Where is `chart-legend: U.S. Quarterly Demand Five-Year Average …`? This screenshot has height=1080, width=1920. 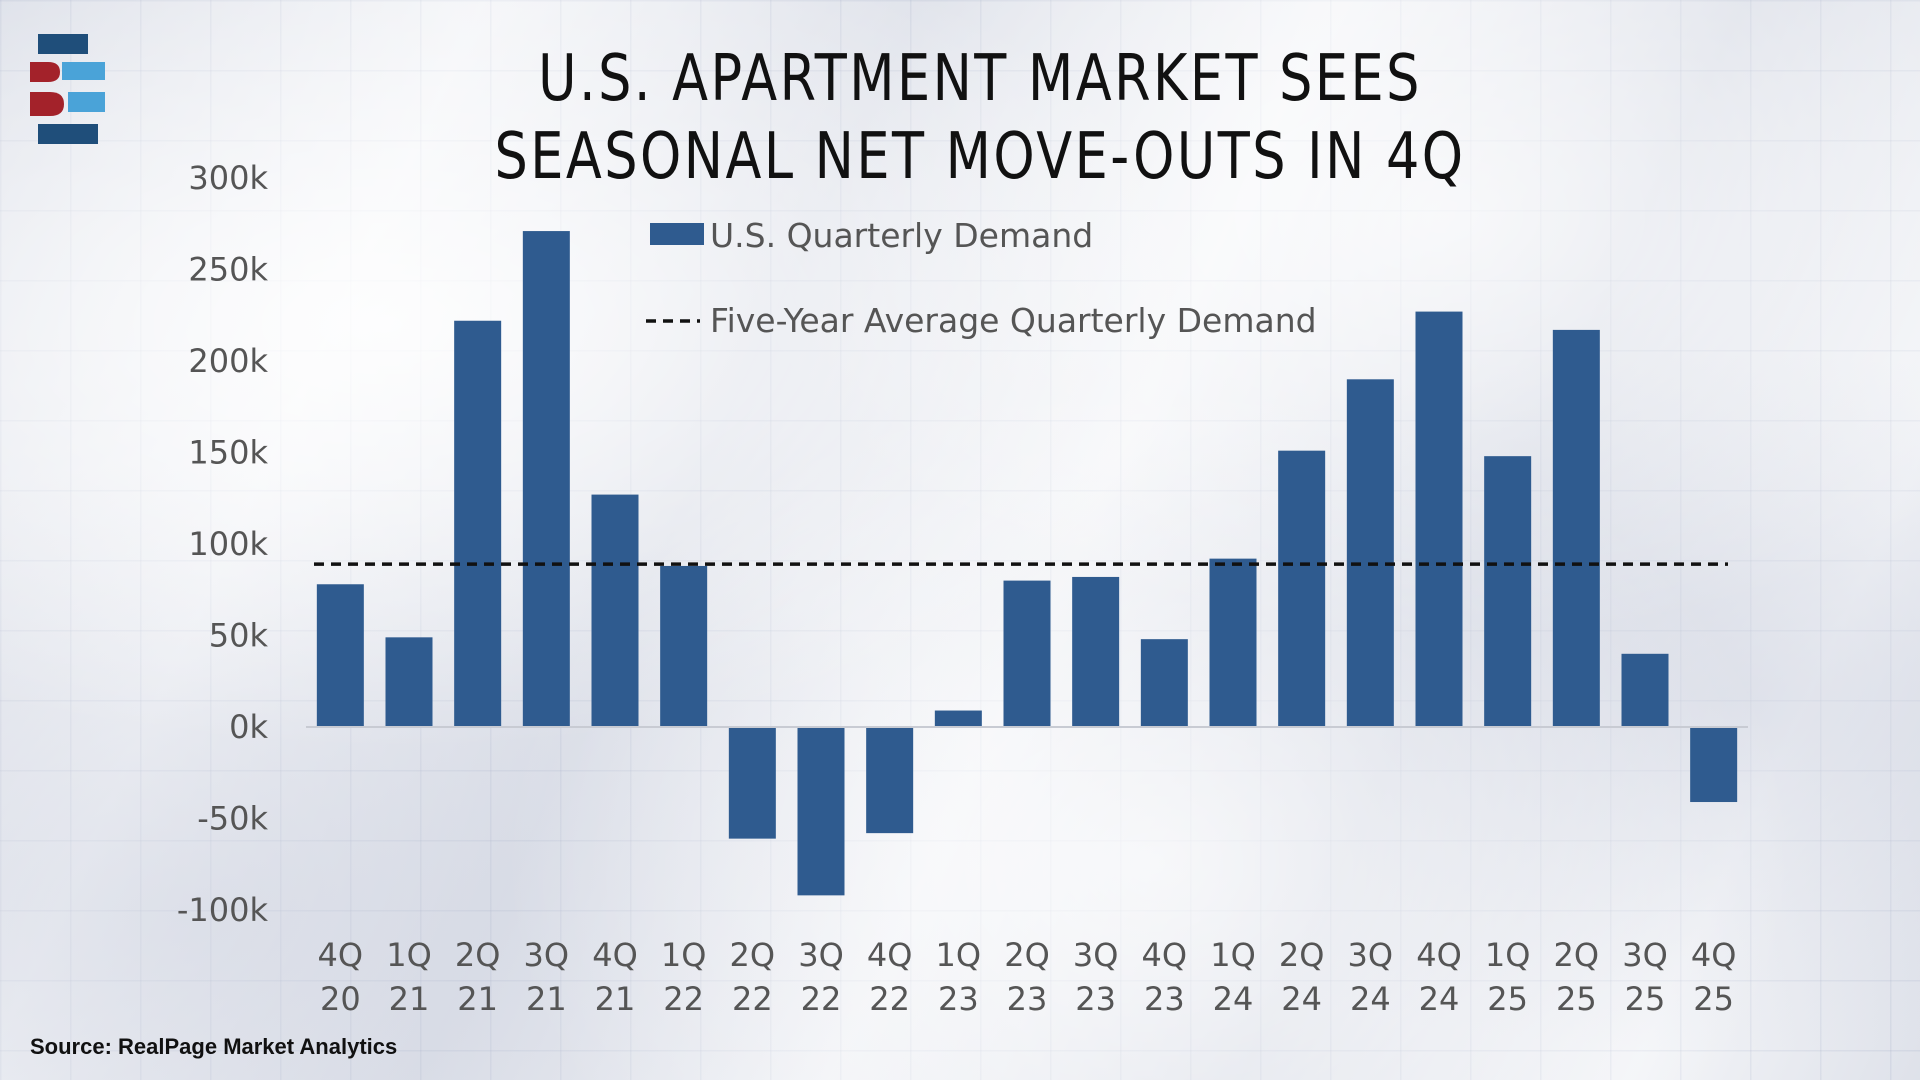 chart-legend: U.S. Quarterly Demand Five-Year Average … is located at coordinates (981, 278).